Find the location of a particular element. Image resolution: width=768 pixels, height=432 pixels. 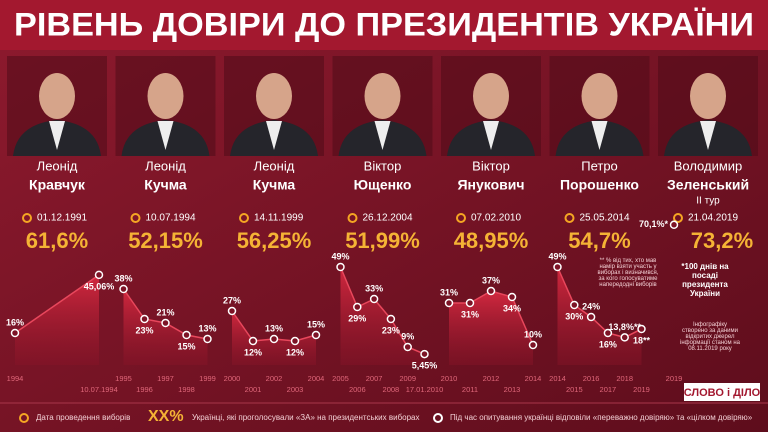

year-label: 10.07.1994 is located at coordinates (99, 389).